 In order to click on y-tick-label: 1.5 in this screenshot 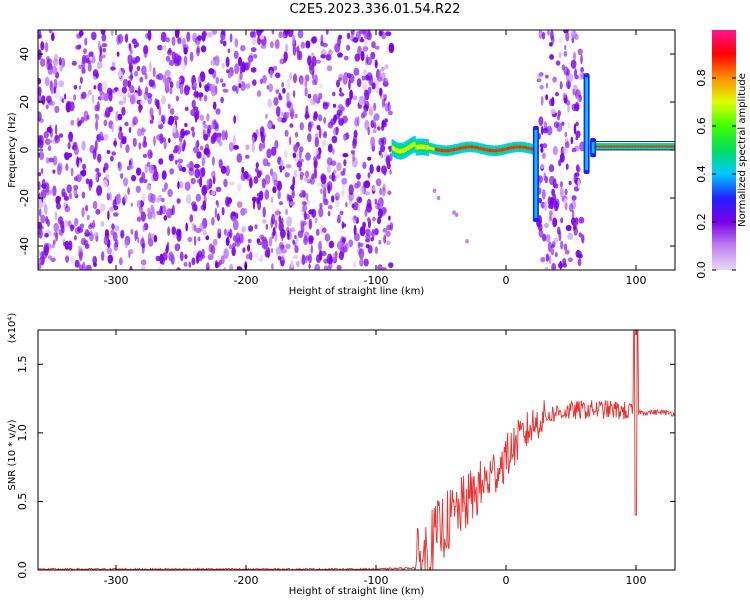, I will do `click(22, 365)`.